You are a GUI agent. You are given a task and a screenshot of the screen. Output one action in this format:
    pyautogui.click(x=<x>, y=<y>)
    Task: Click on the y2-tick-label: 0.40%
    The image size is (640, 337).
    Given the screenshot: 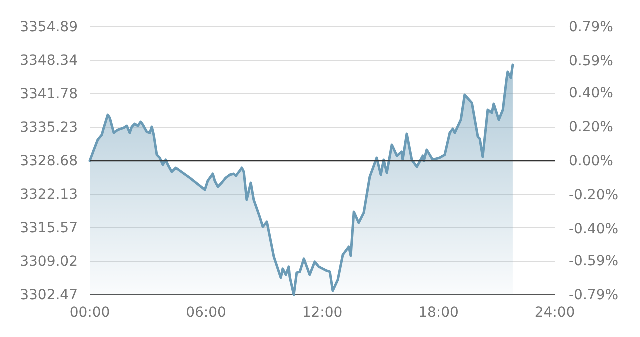 What is the action you would take?
    pyautogui.click(x=591, y=94)
    